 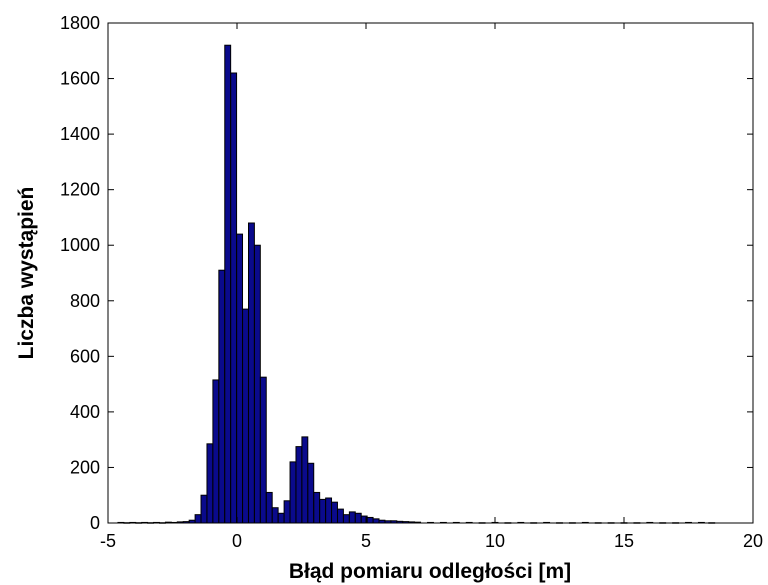 I want to click on y-tick-label: 400, so click(x=85, y=412).